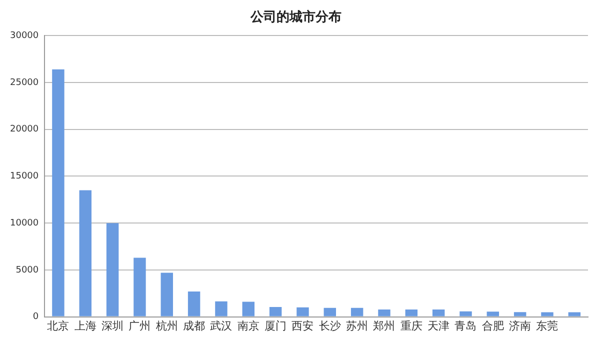 The image size is (600, 340). I want to click on y-tick-label: 10000, so click(24, 223).